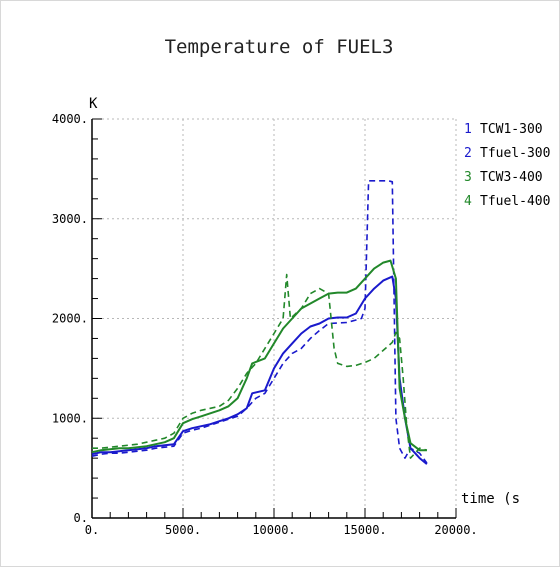 This screenshot has height=570, width=560. I want to click on legend-marker: 4, so click(468, 201).